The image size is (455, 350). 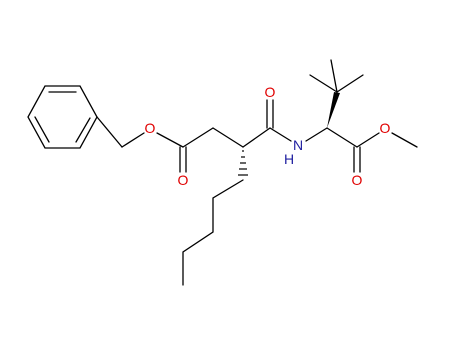 What do you see at coordinates (289, 159) in the screenshot?
I see `atom-label: H` at bounding box center [289, 159].